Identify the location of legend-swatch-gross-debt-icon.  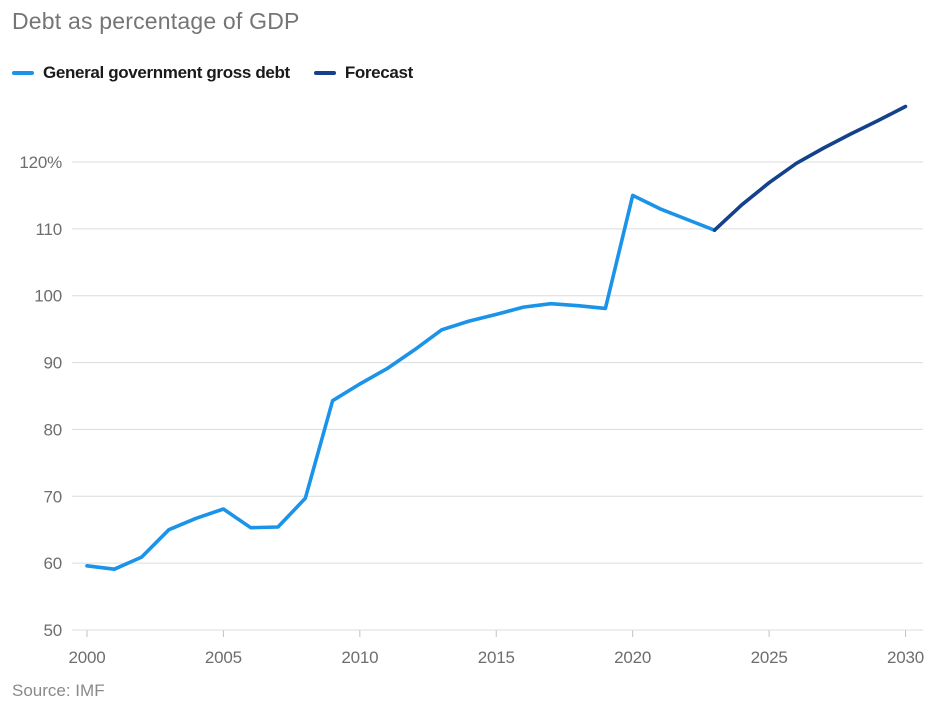
(23, 73).